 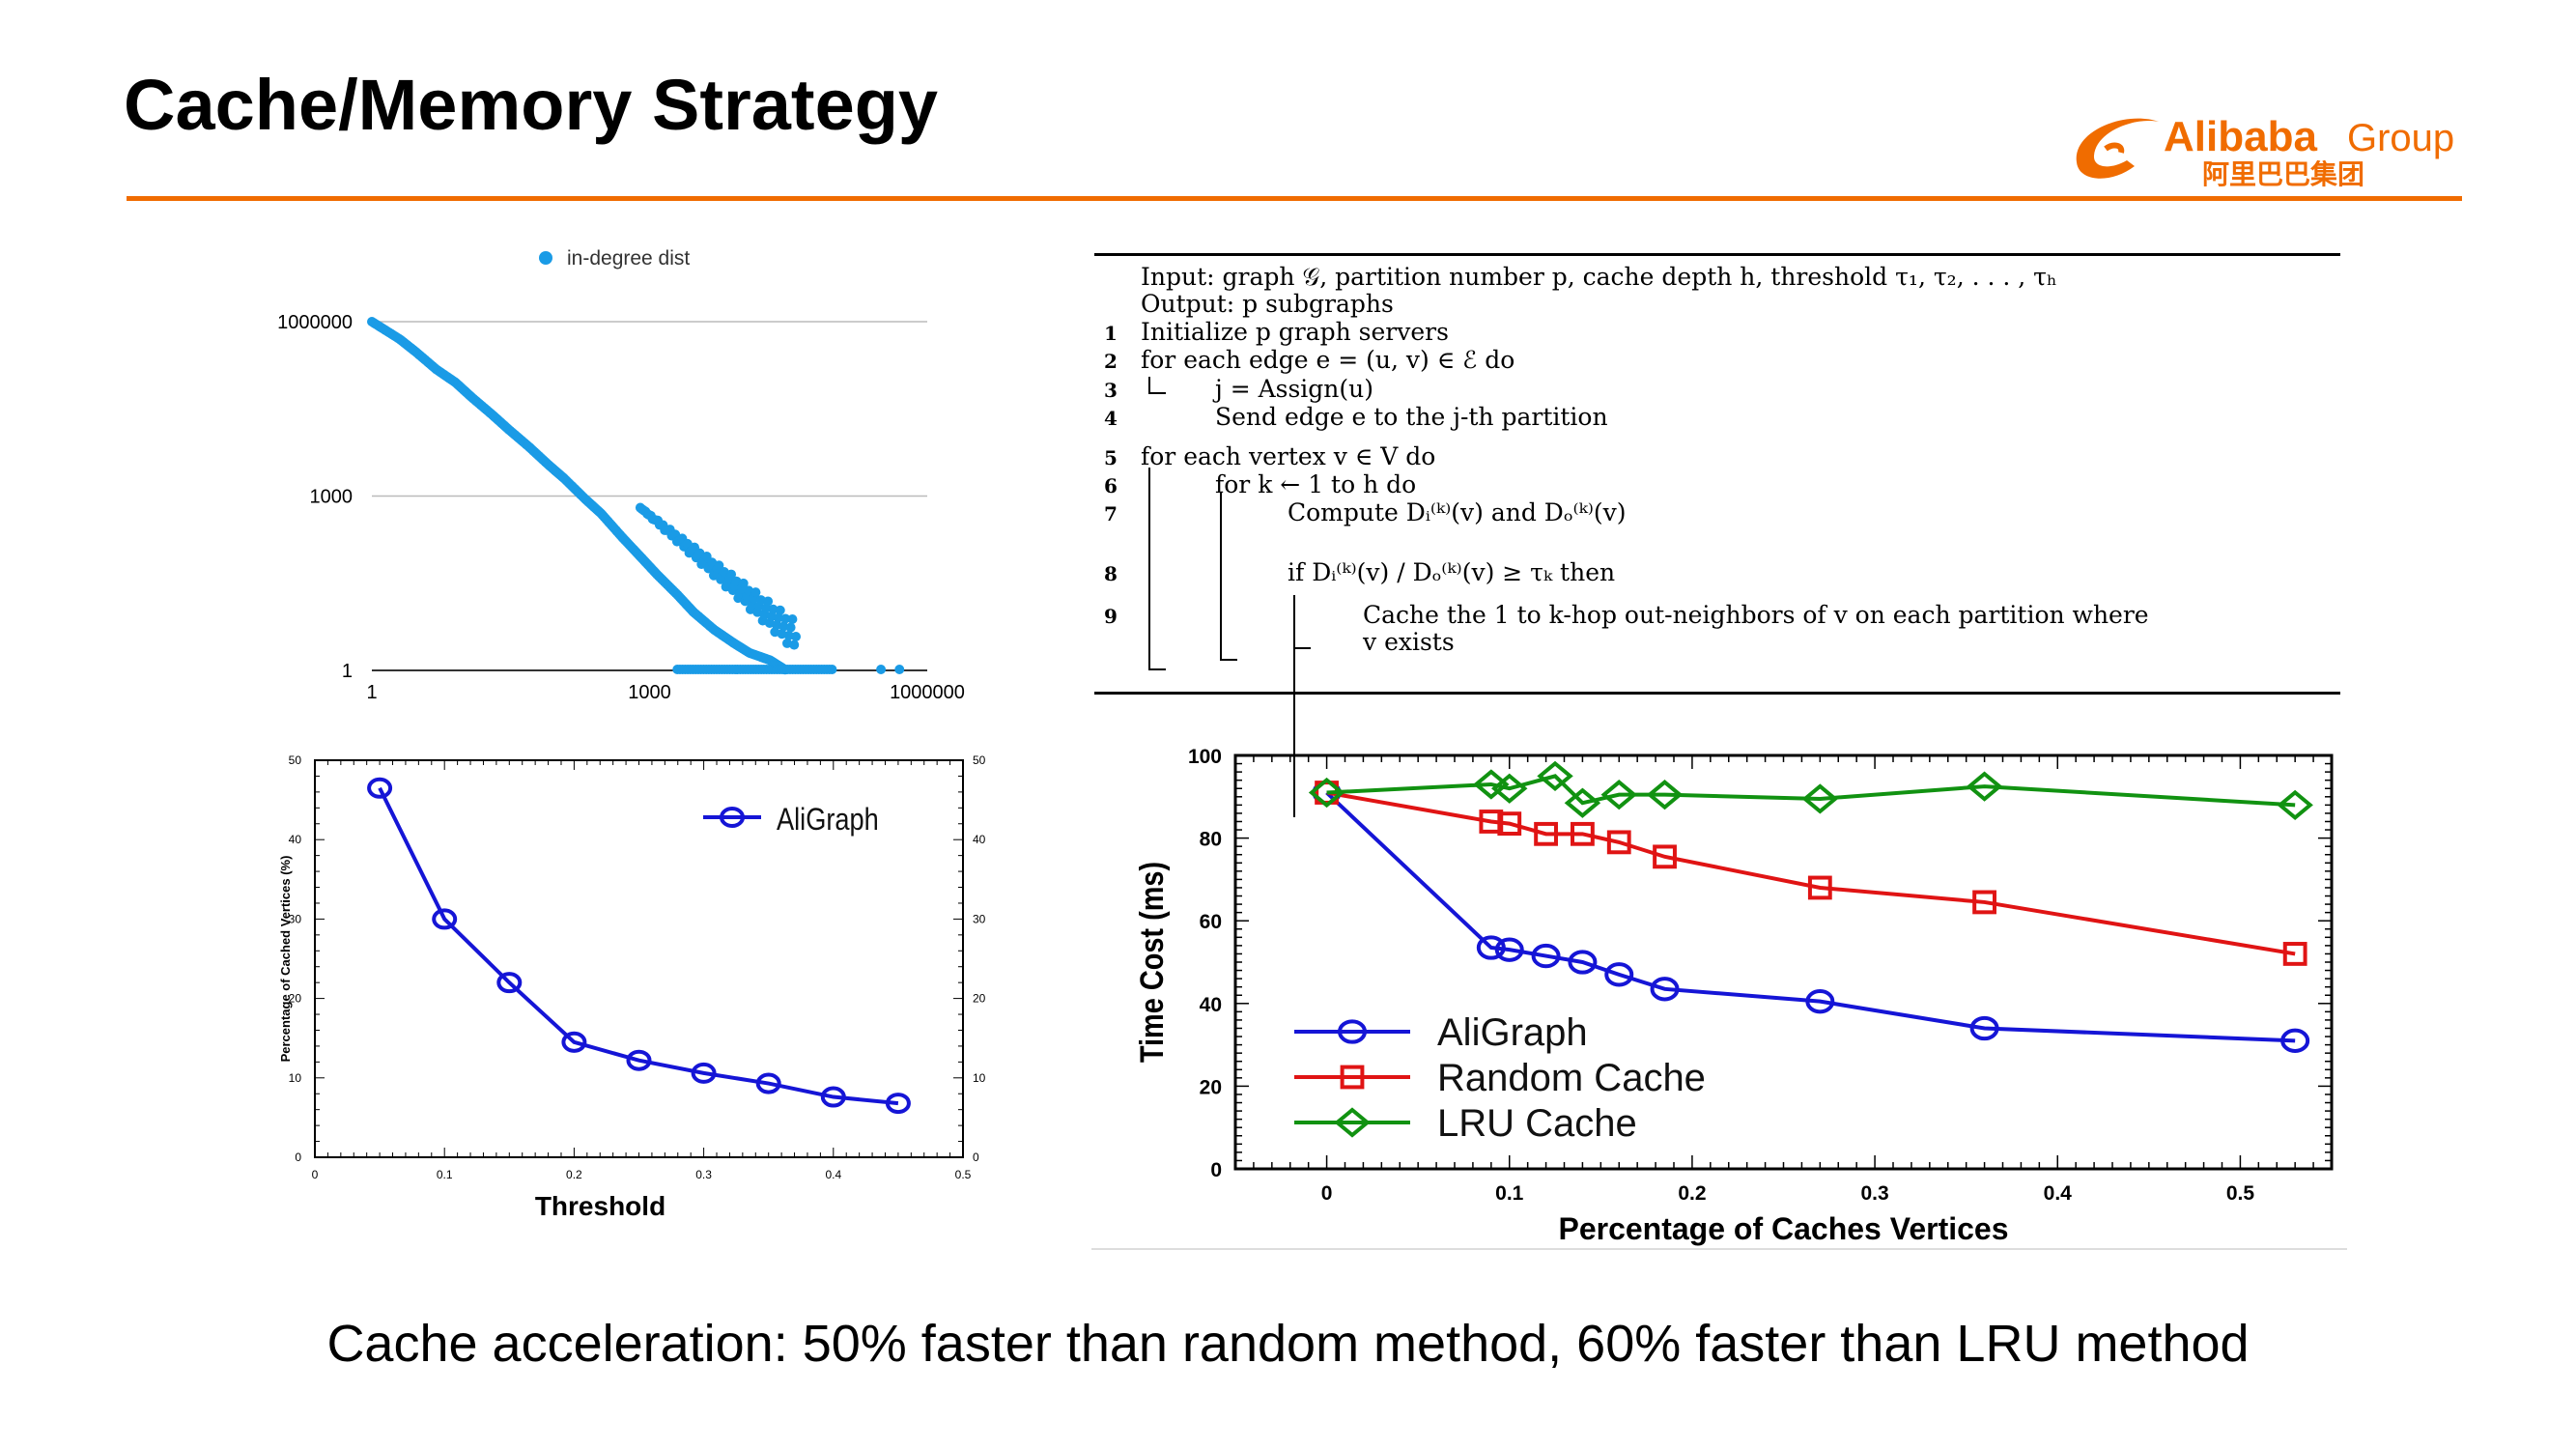 What do you see at coordinates (2400, 138) in the screenshot?
I see `logo-suffix: Group` at bounding box center [2400, 138].